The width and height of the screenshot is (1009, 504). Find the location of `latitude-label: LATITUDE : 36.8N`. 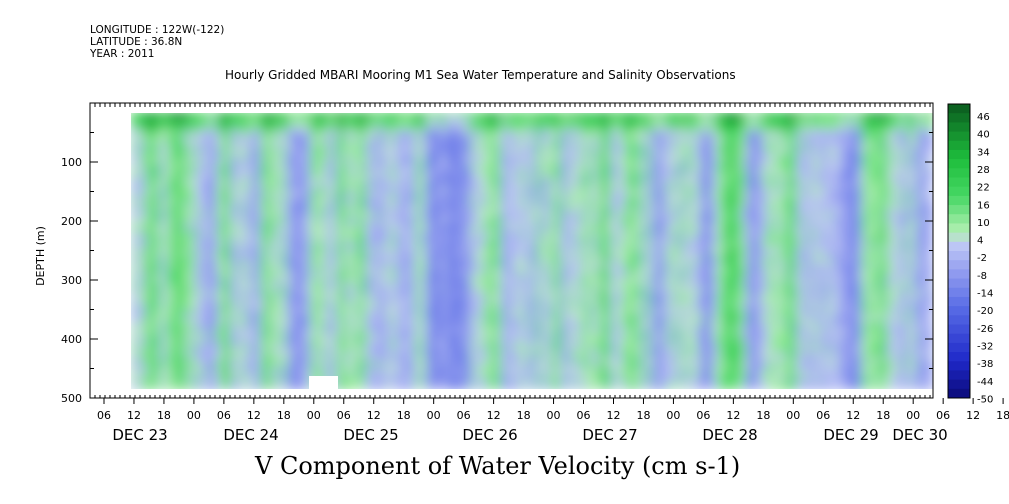

latitude-label: LATITUDE : 36.8N is located at coordinates (136, 42).